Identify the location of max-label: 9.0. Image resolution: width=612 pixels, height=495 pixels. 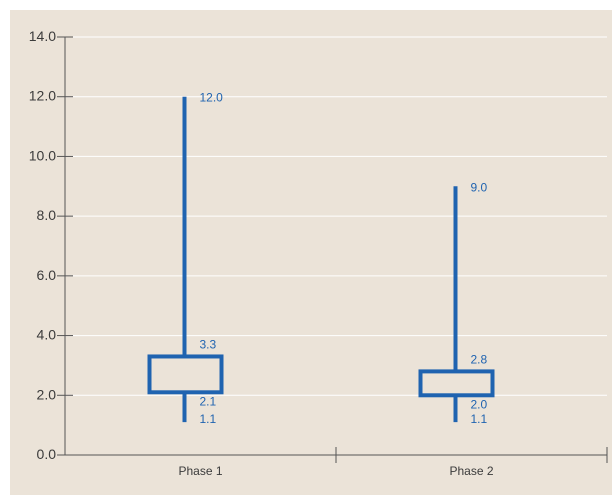
(479, 187).